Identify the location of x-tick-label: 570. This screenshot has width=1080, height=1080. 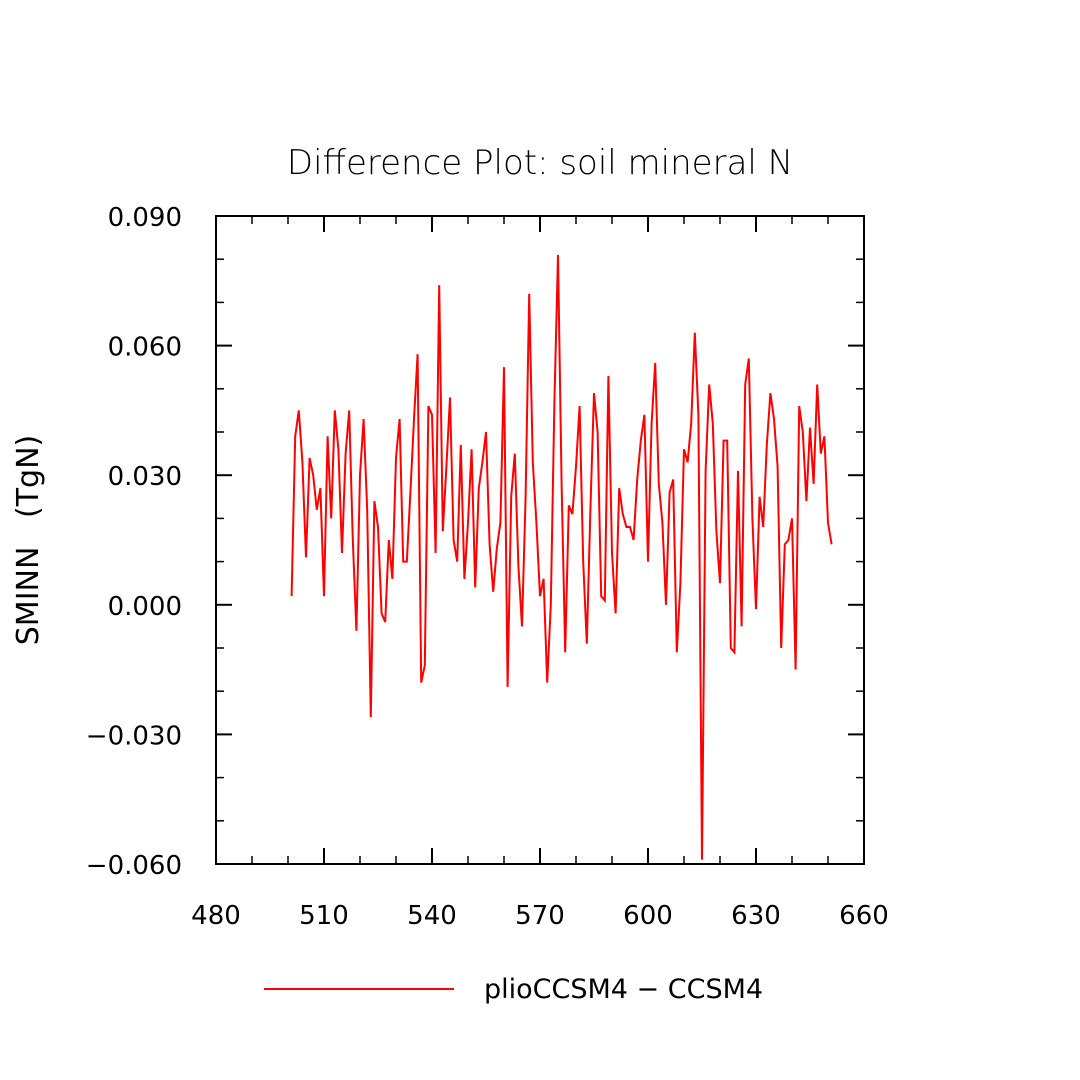
(540, 916).